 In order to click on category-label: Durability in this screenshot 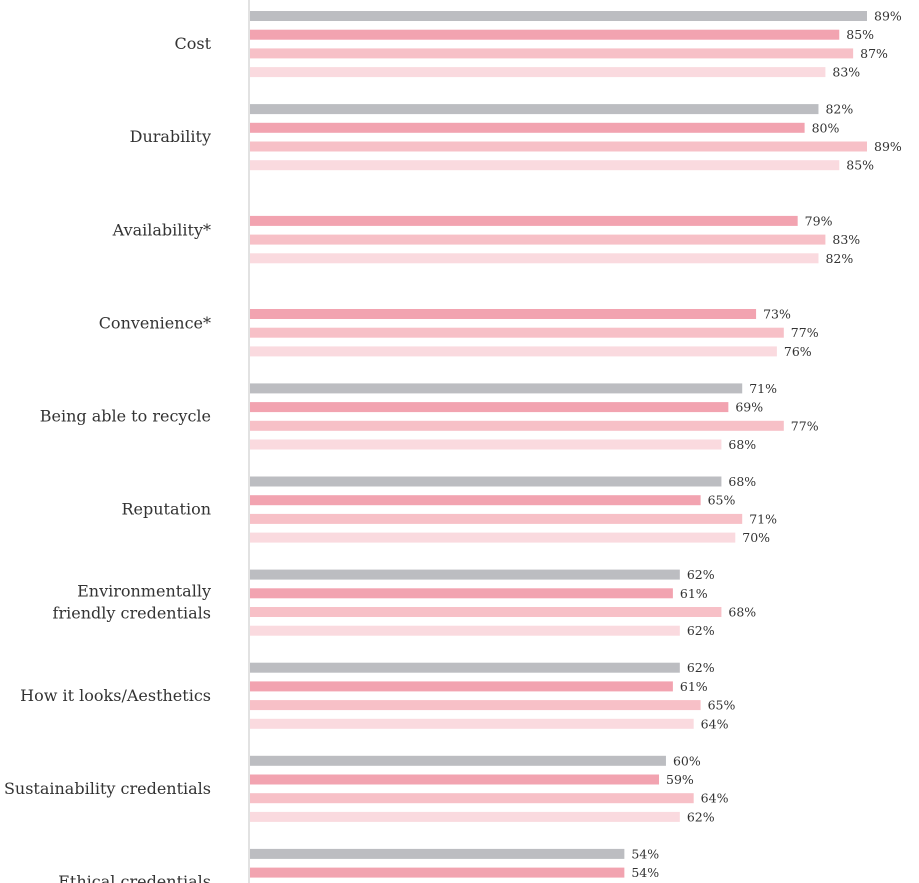, I will do `click(170, 136)`.